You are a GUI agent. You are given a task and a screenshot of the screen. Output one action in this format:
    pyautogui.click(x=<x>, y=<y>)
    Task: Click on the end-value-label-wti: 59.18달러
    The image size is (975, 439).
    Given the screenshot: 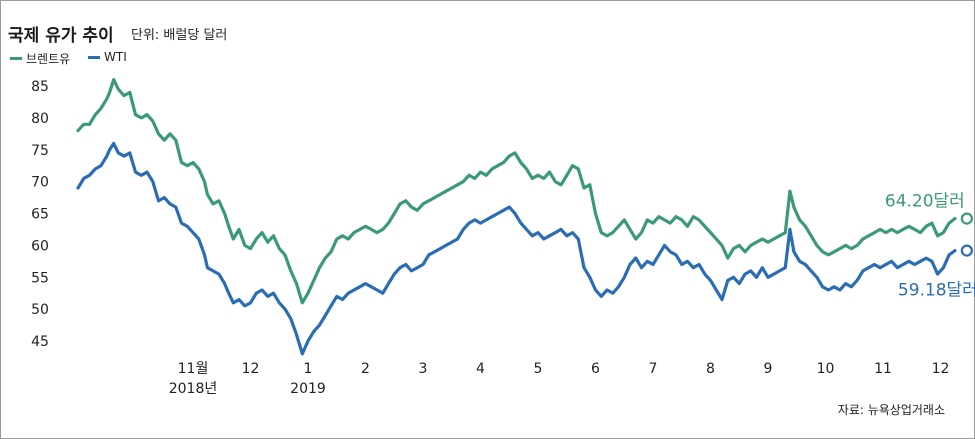 What is the action you would take?
    pyautogui.click(x=936, y=291)
    